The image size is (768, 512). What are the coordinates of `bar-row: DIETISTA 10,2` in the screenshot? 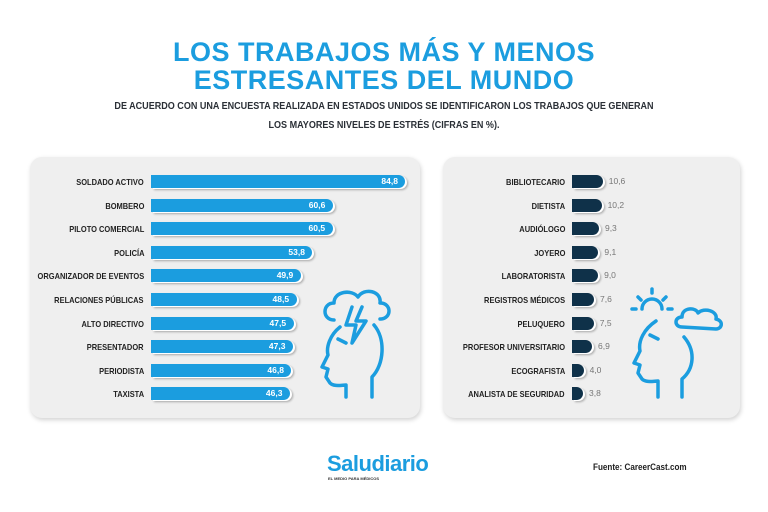 It's located at (591, 205).